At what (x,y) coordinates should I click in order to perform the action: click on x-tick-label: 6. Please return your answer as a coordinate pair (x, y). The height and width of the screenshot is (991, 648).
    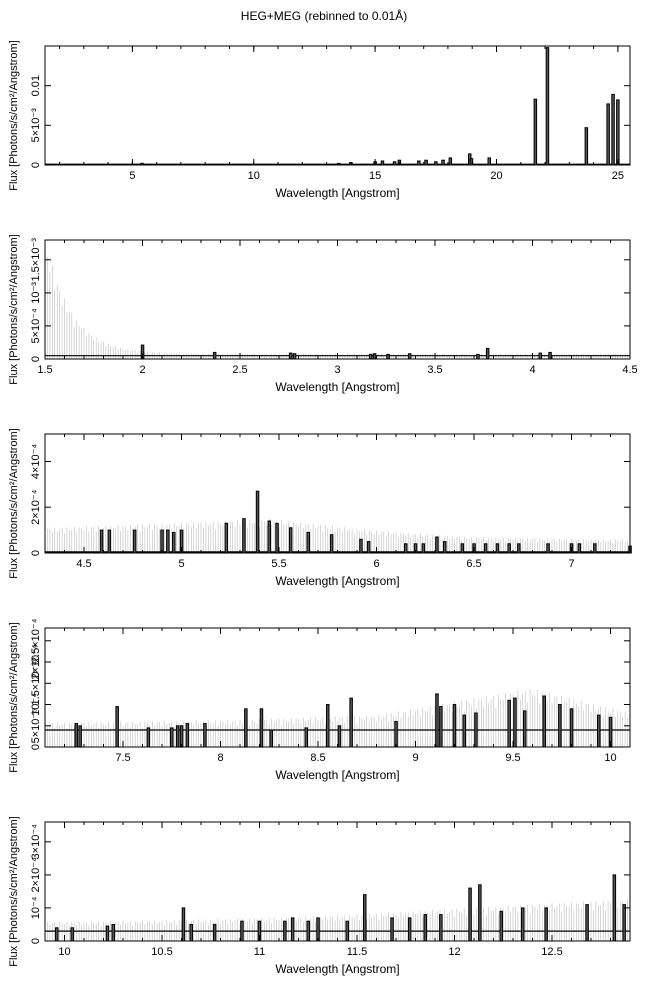
    Looking at the image, I should click on (376, 564).